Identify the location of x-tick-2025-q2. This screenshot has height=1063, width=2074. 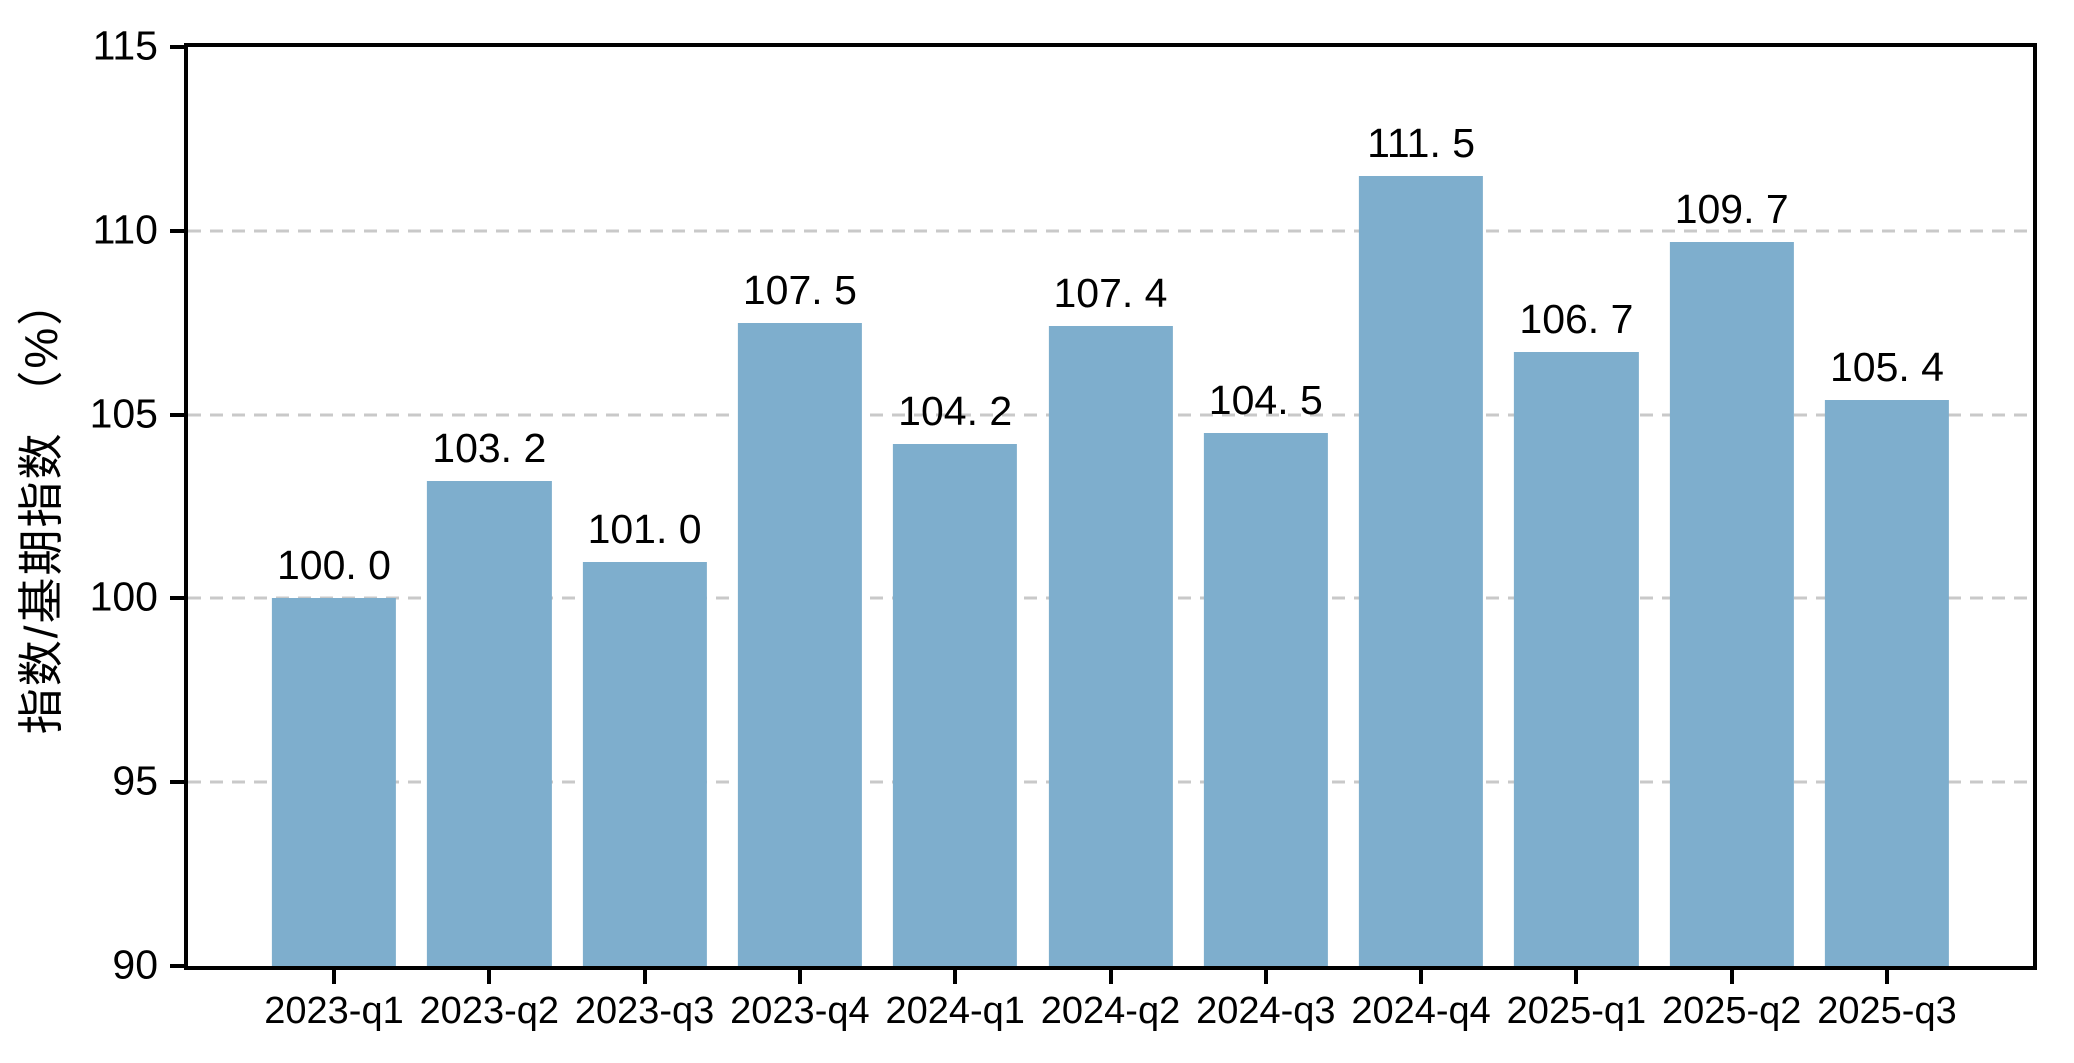
(1731, 977).